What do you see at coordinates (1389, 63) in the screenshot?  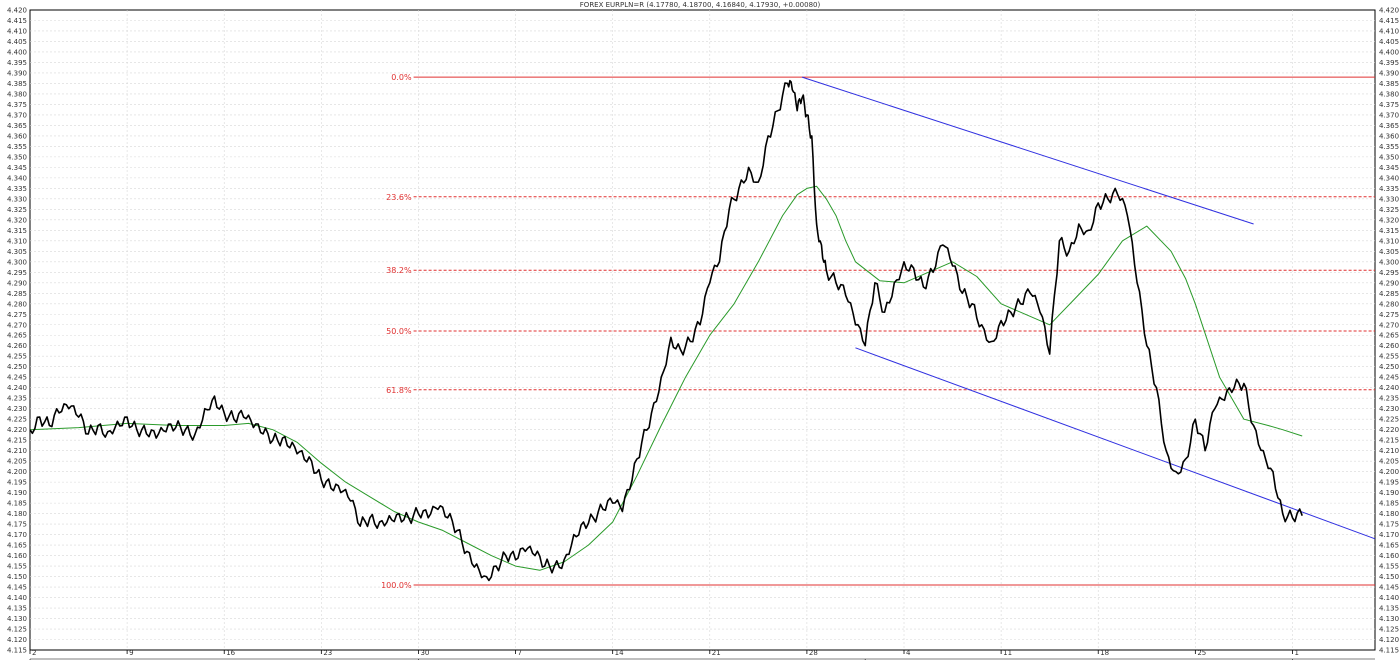 I see `y-tick-label-right: 4.395` at bounding box center [1389, 63].